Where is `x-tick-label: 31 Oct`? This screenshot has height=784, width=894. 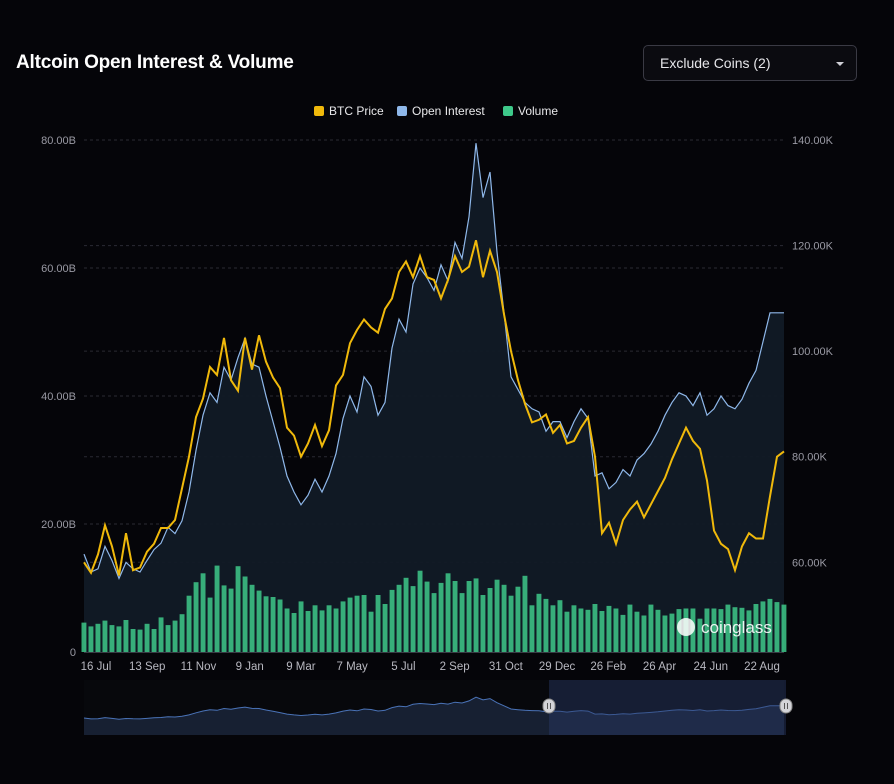
x-tick-label: 31 Oct is located at coordinates (506, 667).